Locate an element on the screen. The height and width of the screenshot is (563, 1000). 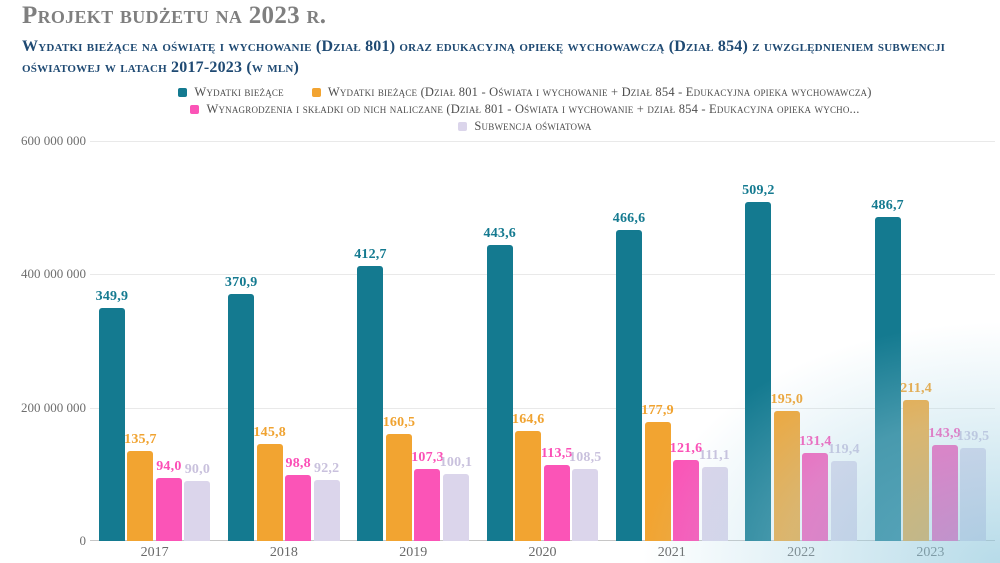
bar-wydatki-biezace-801-854-2018 is located at coordinates (269, 492).